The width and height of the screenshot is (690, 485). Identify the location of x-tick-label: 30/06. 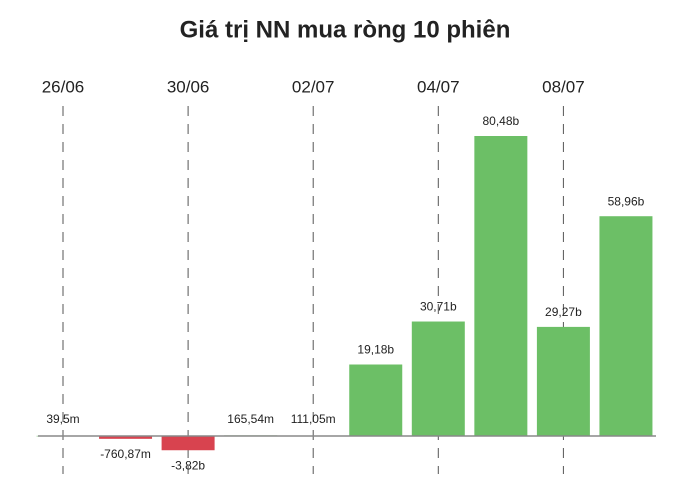
(188, 86).